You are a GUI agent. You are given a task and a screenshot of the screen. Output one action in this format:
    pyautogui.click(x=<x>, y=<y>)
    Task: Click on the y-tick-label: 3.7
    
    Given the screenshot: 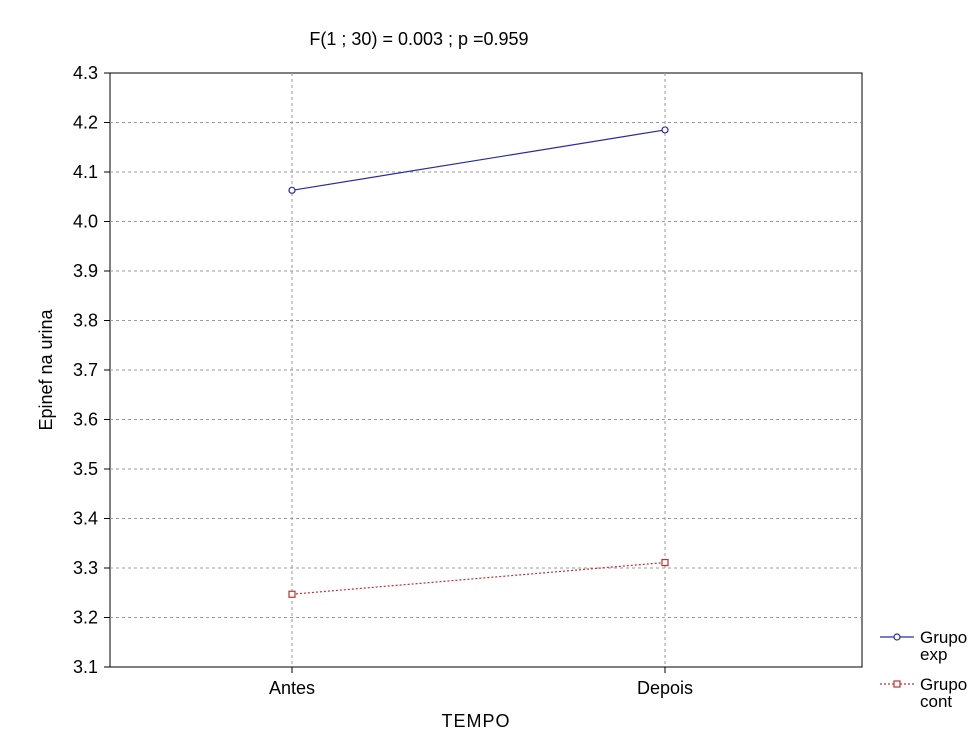 What is the action you would take?
    pyautogui.click(x=85, y=370)
    